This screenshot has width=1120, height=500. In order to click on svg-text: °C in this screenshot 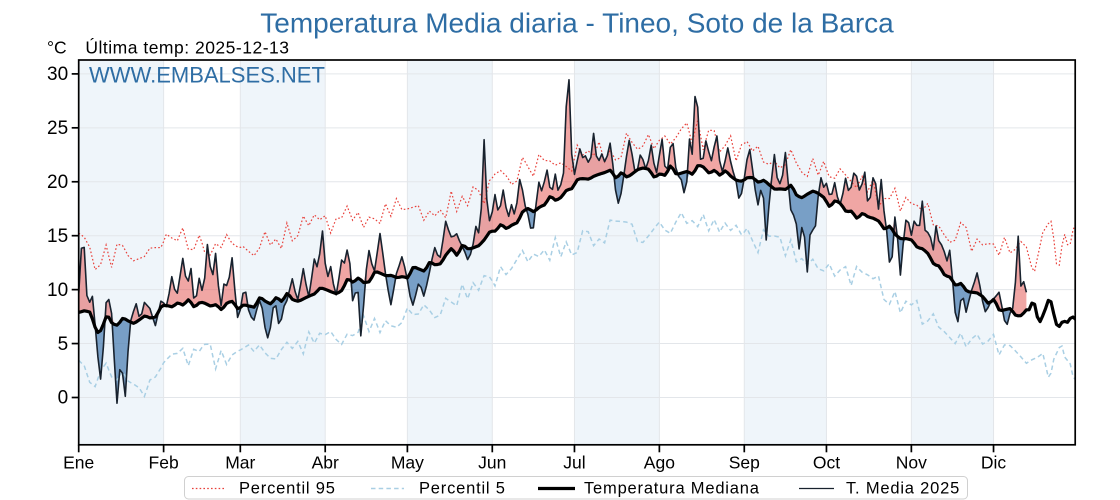, I will do `click(57, 47)`.